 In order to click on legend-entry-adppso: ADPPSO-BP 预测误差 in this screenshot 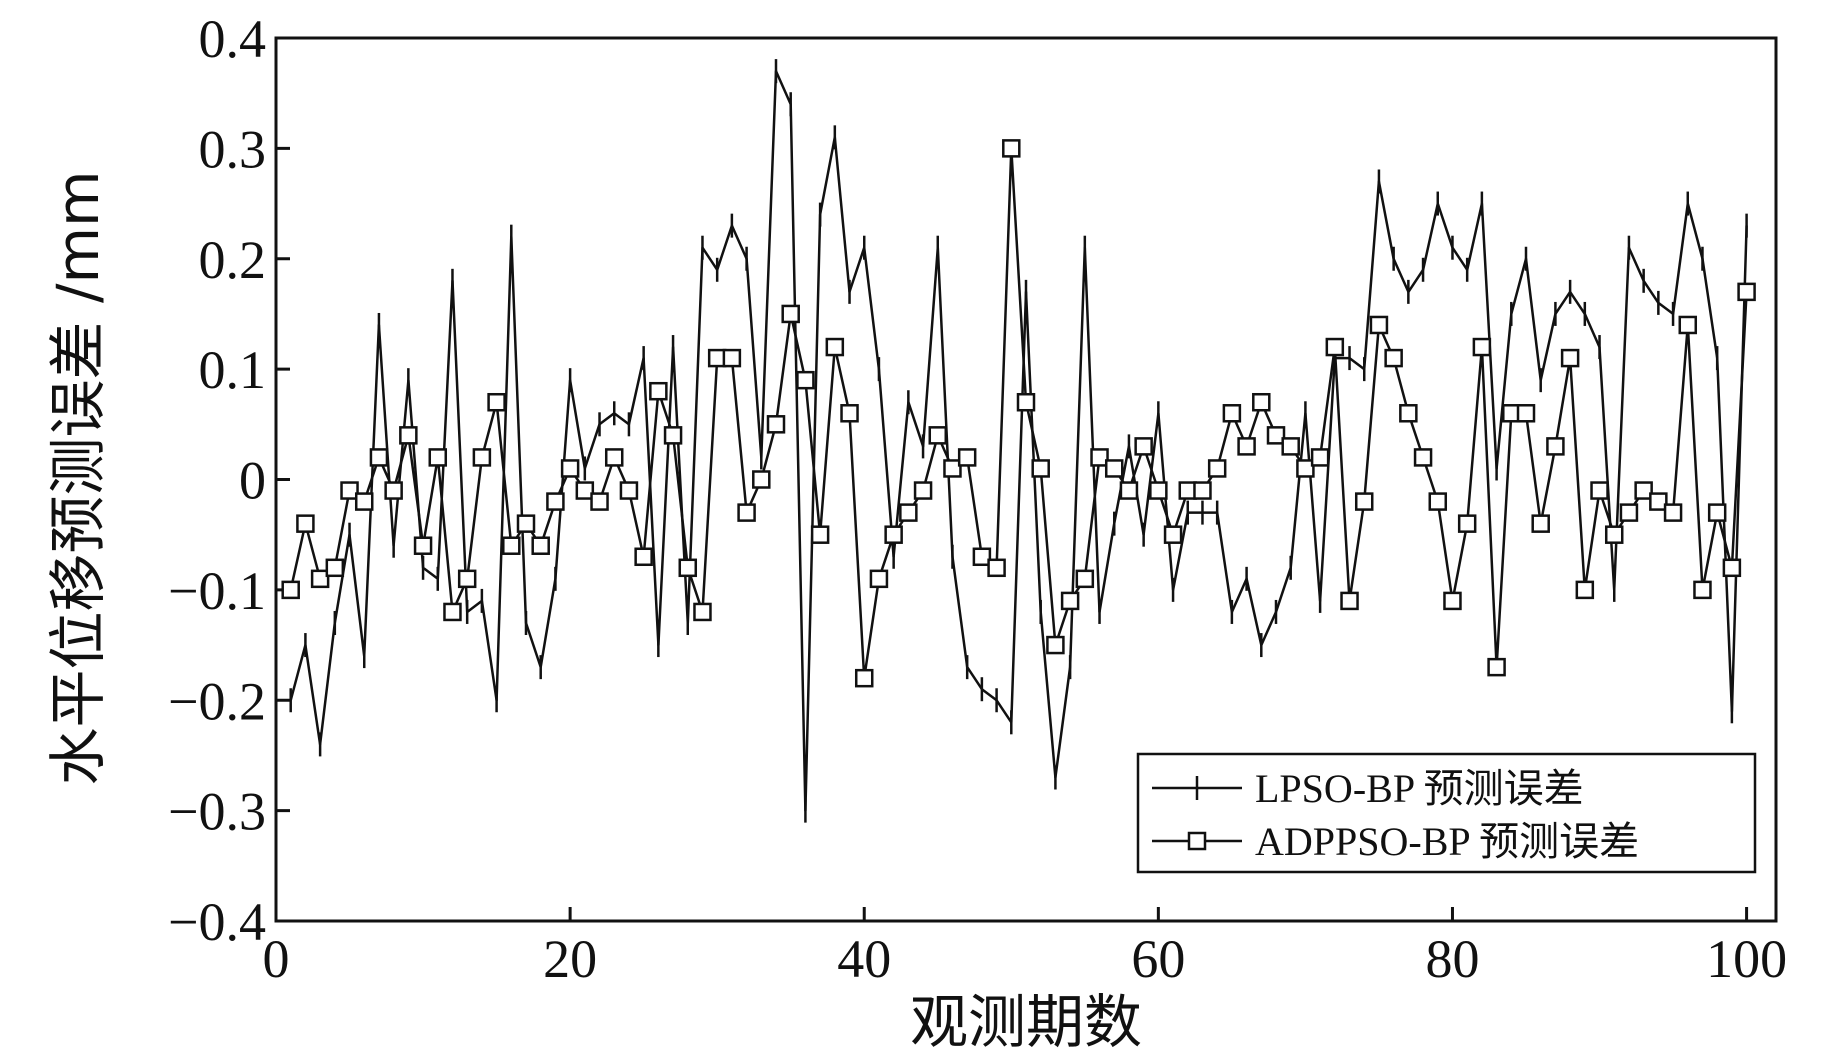, I will do `click(1395, 841)`.